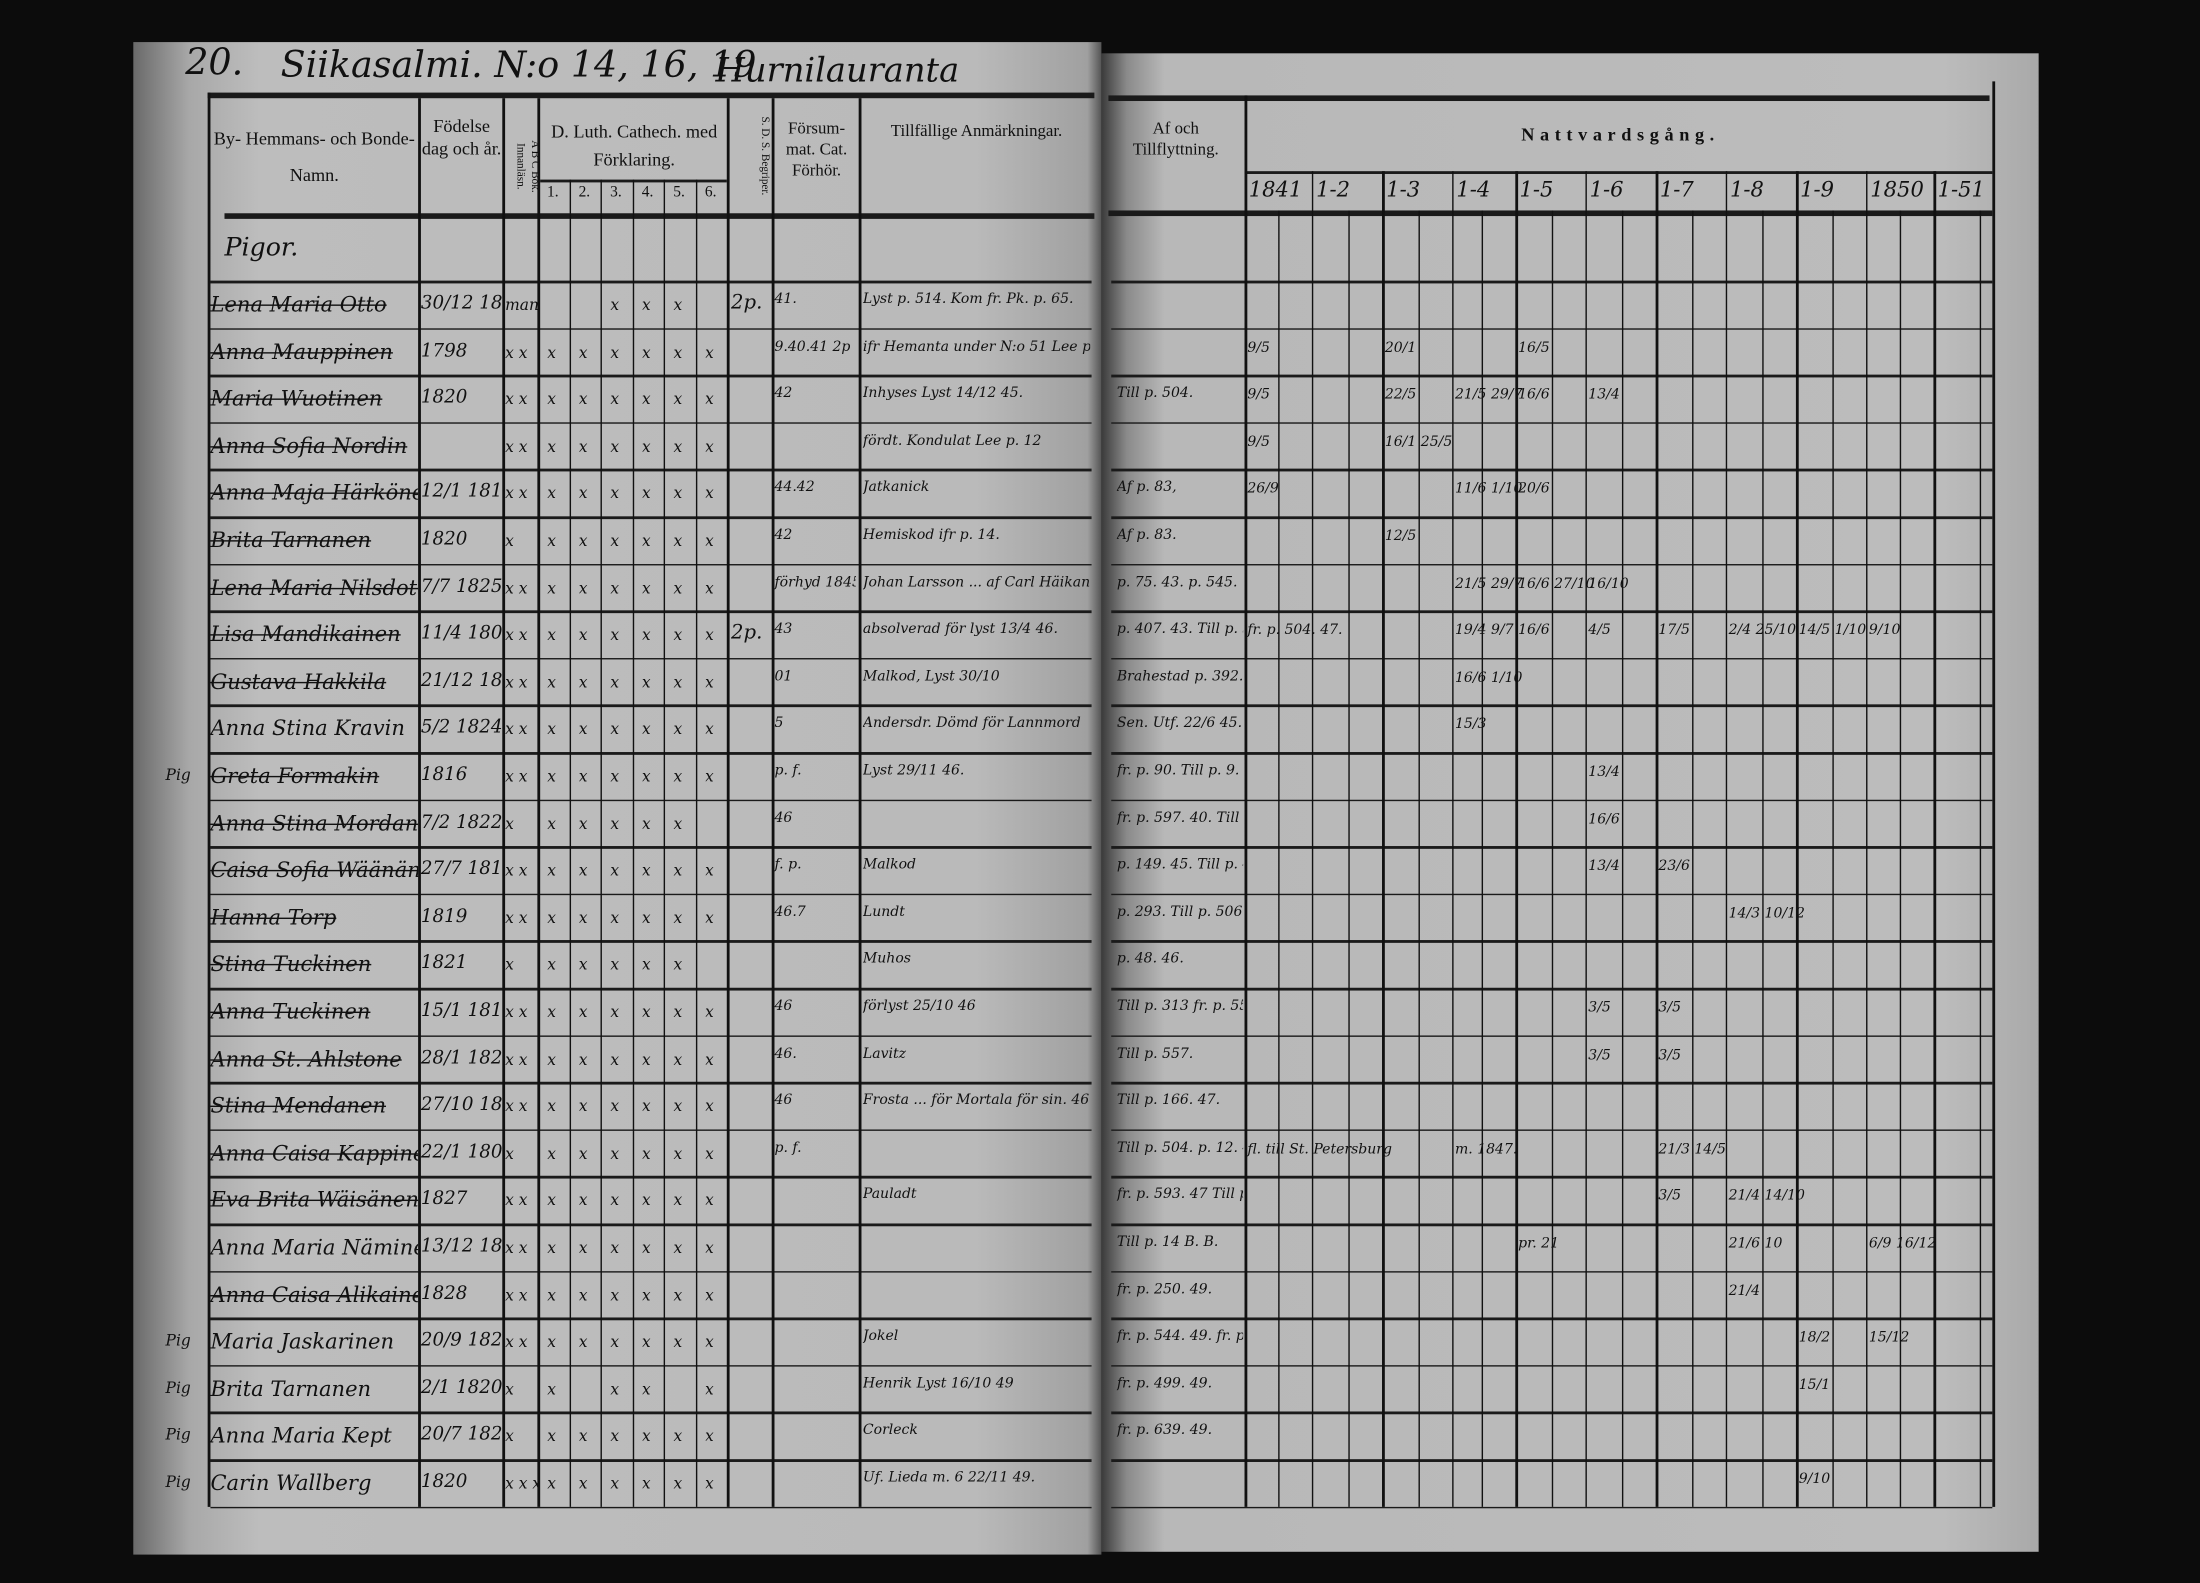  What do you see at coordinates (461, 681) in the screenshot?
I see `birth-date: 21/12 1825` at bounding box center [461, 681].